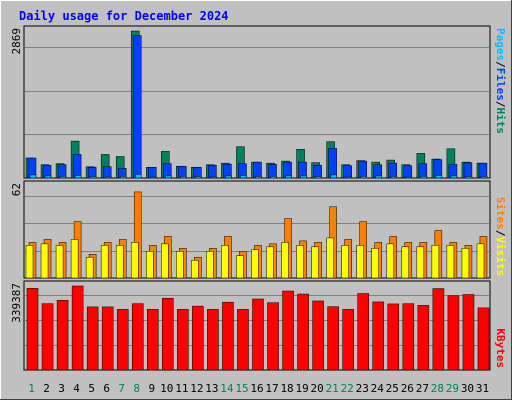 This screenshot has width=512, height=400. I want to click on x-tick-label-day-19: 19, so click(301, 388).